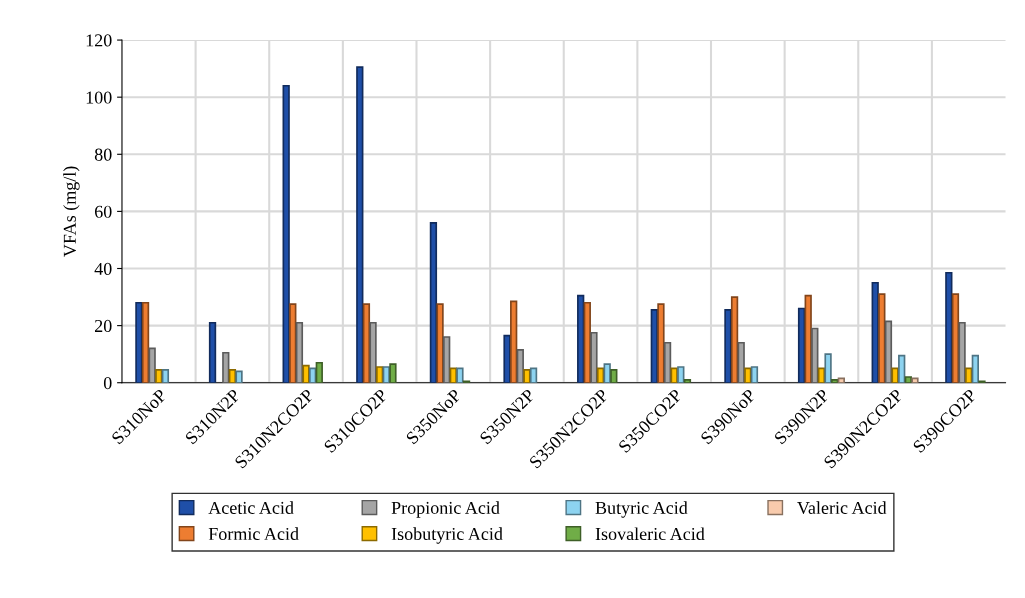 This screenshot has height=598, width=1025. What do you see at coordinates (842, 508) in the screenshot?
I see `legend-label: Valeric Acid` at bounding box center [842, 508].